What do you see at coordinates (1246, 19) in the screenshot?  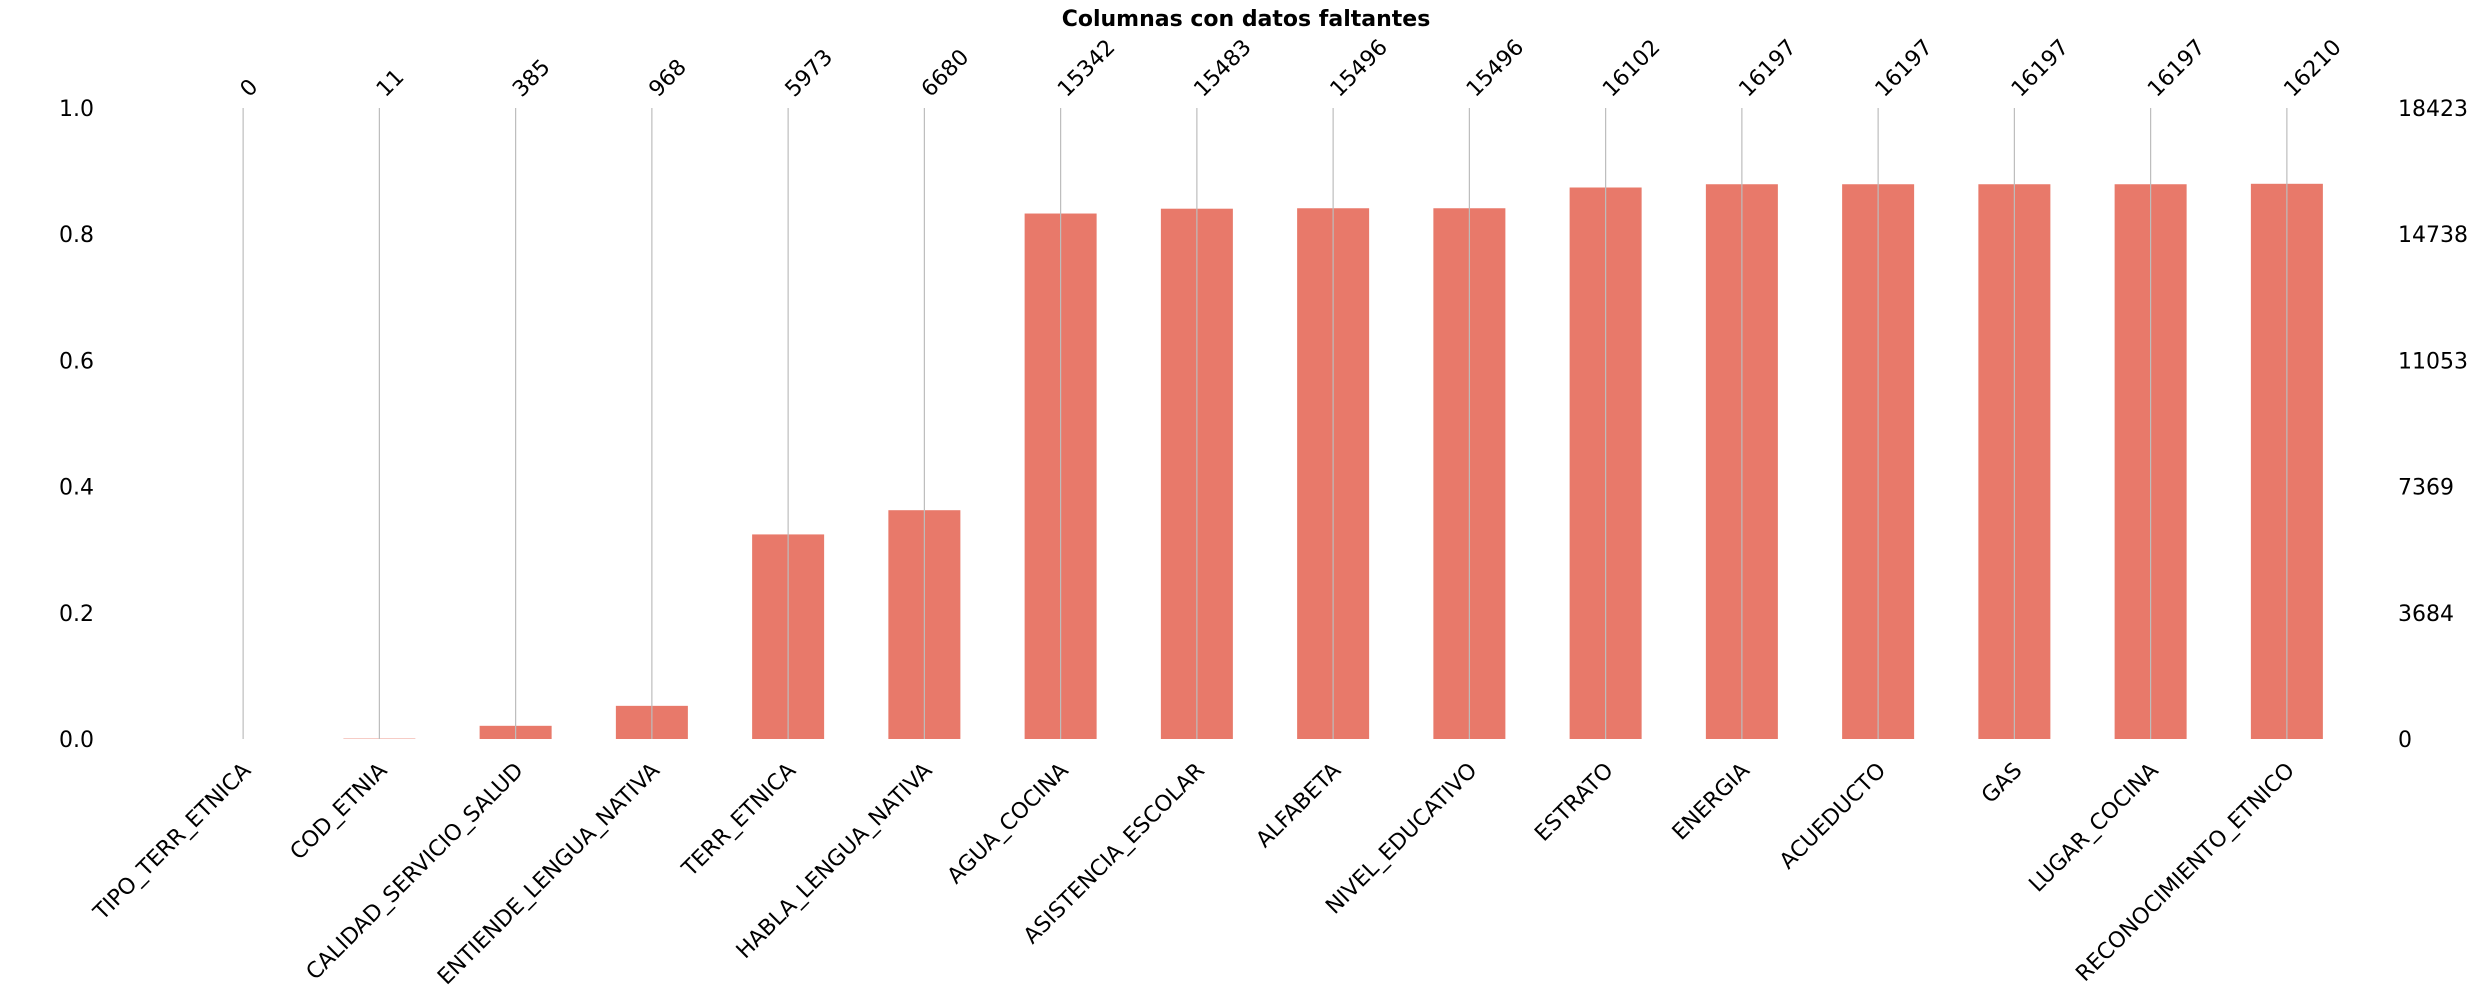 I see `chart-title: Columnas con datos faltantes` at bounding box center [1246, 19].